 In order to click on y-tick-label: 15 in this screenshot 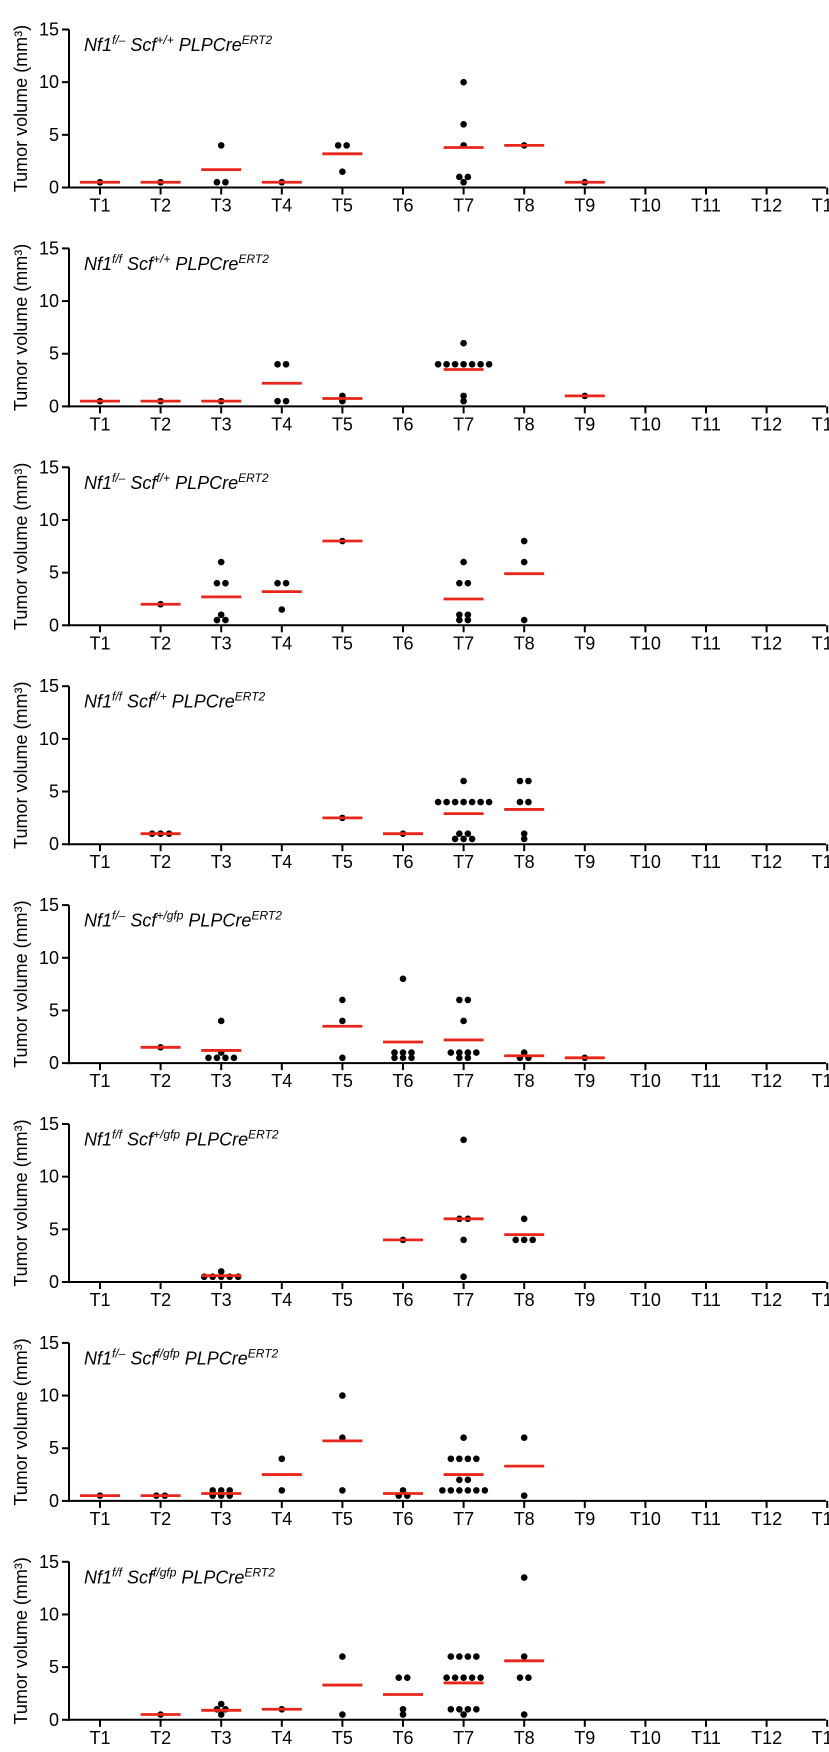, I will do `click(49, 686)`.